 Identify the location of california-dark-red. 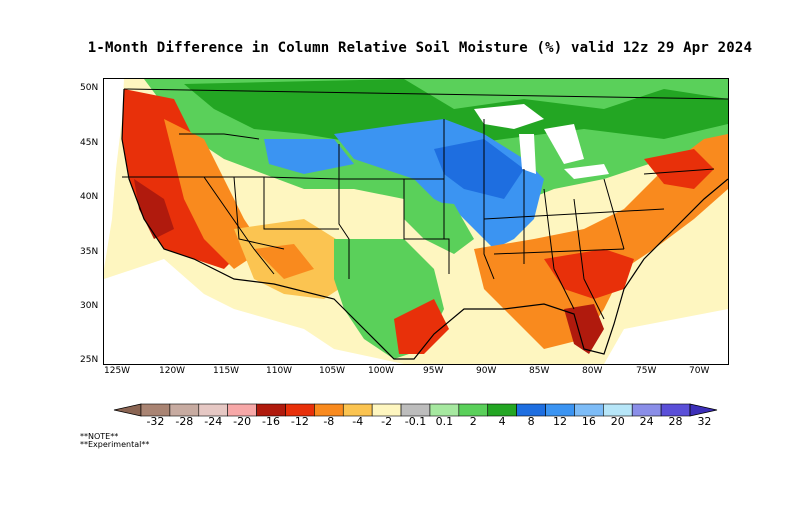
(154, 209).